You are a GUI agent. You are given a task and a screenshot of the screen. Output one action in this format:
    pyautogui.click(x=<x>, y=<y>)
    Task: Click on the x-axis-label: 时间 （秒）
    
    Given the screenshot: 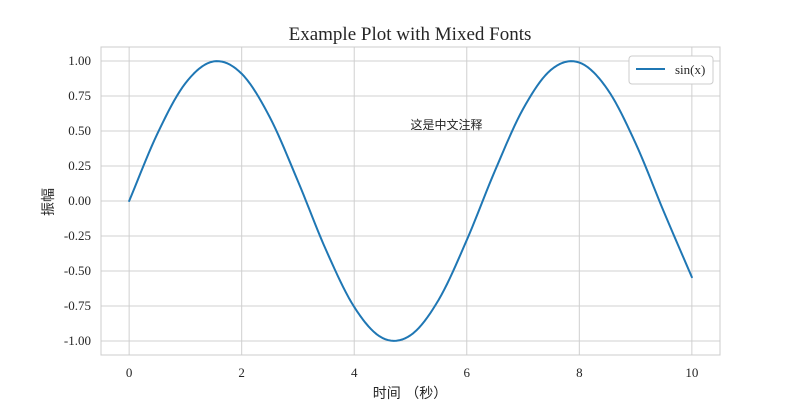 What is the action you would take?
    pyautogui.click(x=410, y=393)
    